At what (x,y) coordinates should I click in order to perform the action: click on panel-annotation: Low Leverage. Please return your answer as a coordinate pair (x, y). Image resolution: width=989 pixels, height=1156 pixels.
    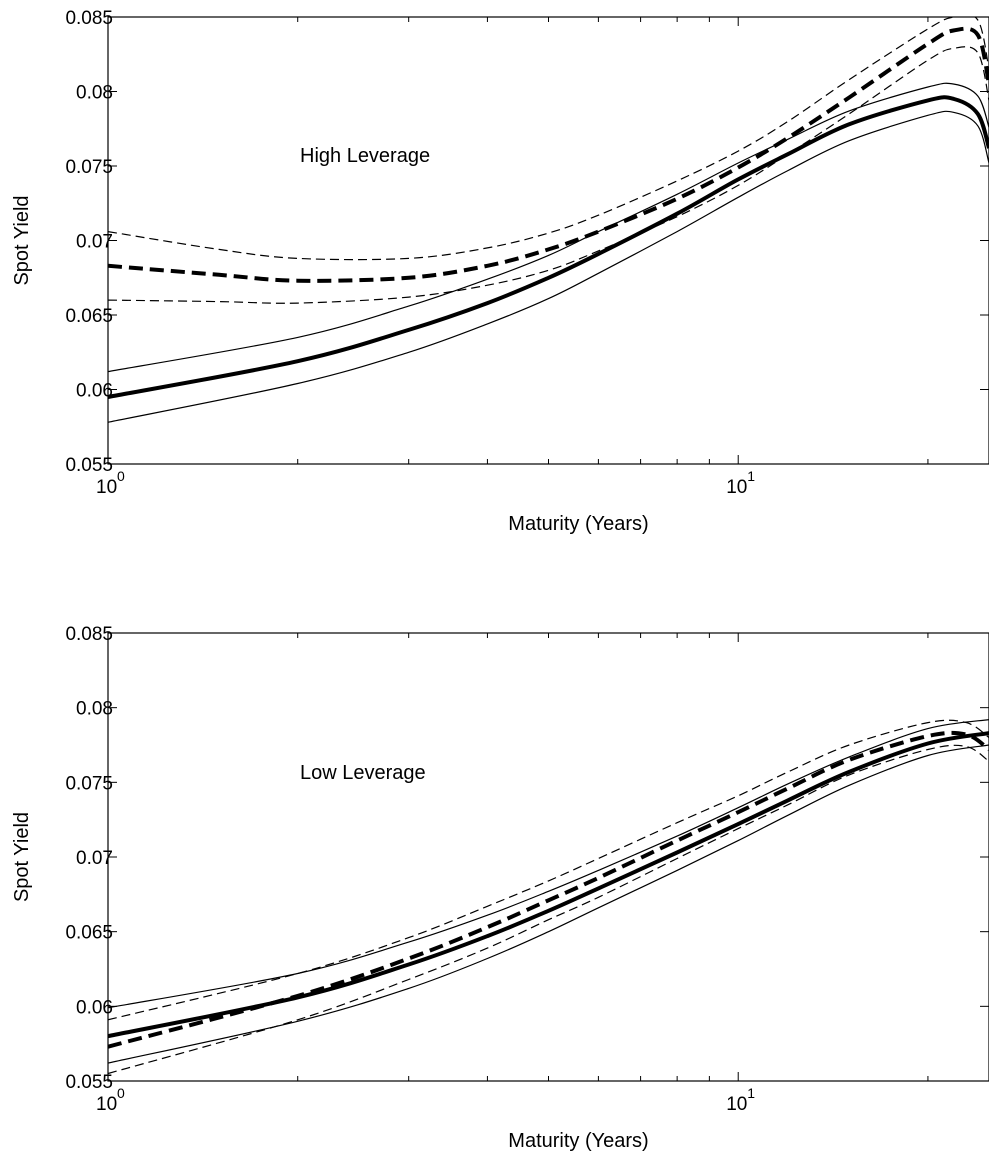
    Looking at the image, I should click on (363, 773).